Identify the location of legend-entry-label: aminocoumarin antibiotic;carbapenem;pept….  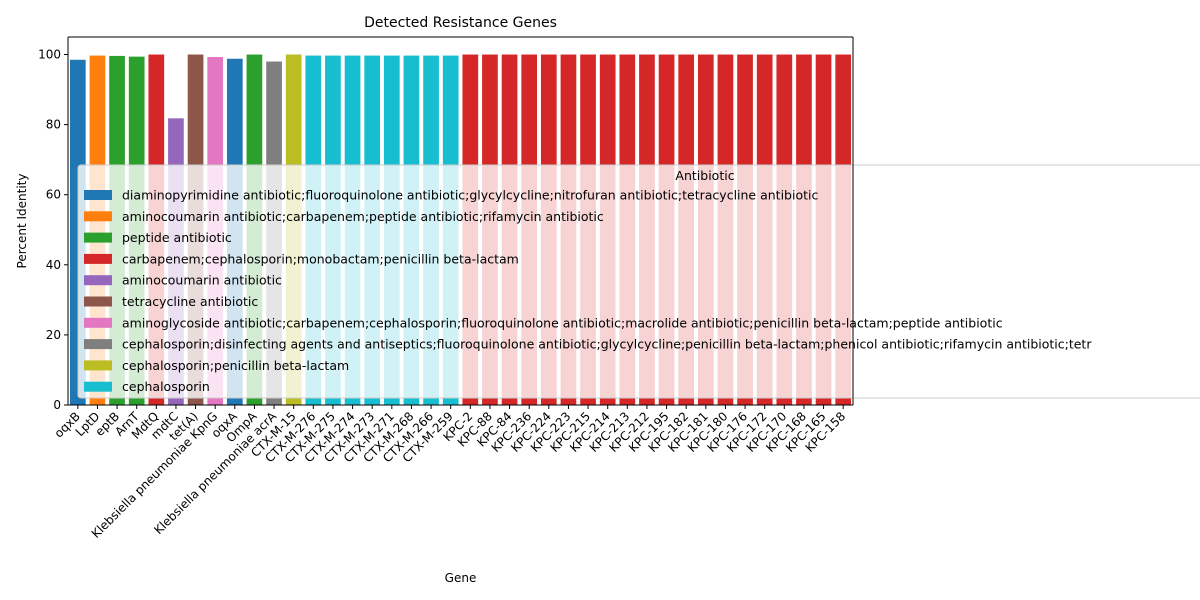
(363, 216).